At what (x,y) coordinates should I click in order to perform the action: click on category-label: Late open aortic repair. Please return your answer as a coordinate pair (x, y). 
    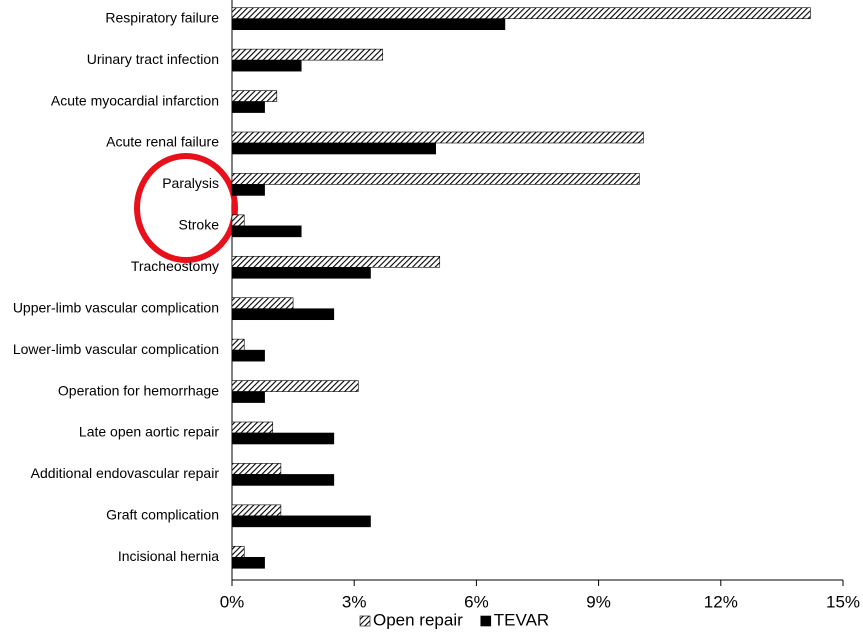
    Looking at the image, I should click on (149, 432).